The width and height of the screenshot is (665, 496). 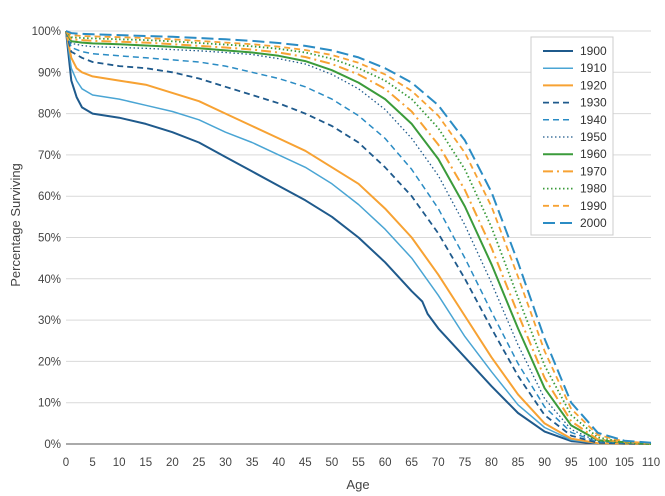 I want to click on legend-label-1990: 1990, so click(x=593, y=206).